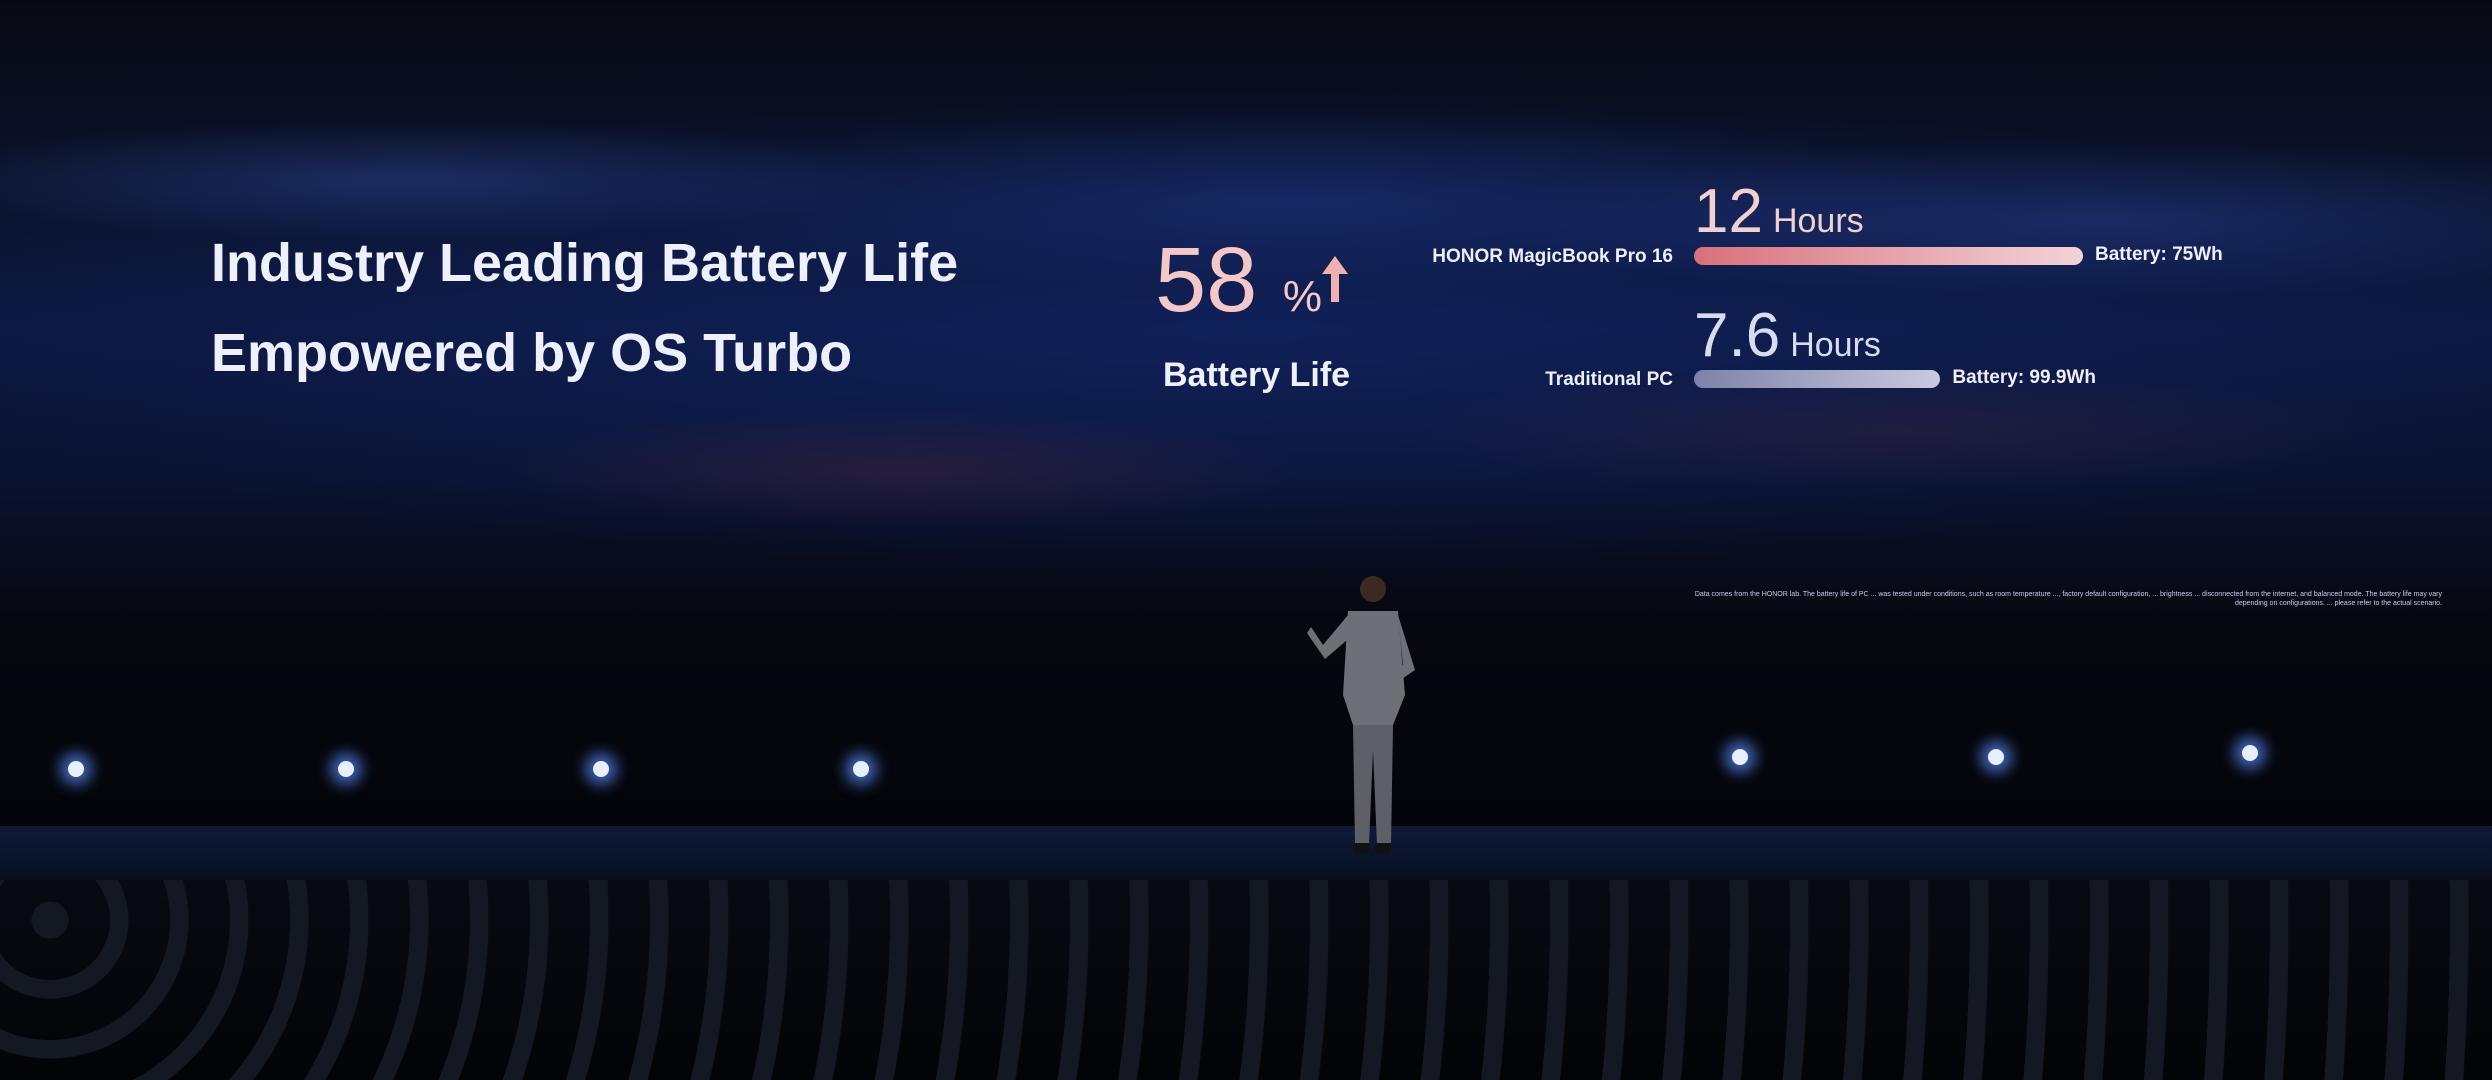 The width and height of the screenshot is (2492, 1080). What do you see at coordinates (1737, 335) in the screenshot?
I see `hours-value: 7.6` at bounding box center [1737, 335].